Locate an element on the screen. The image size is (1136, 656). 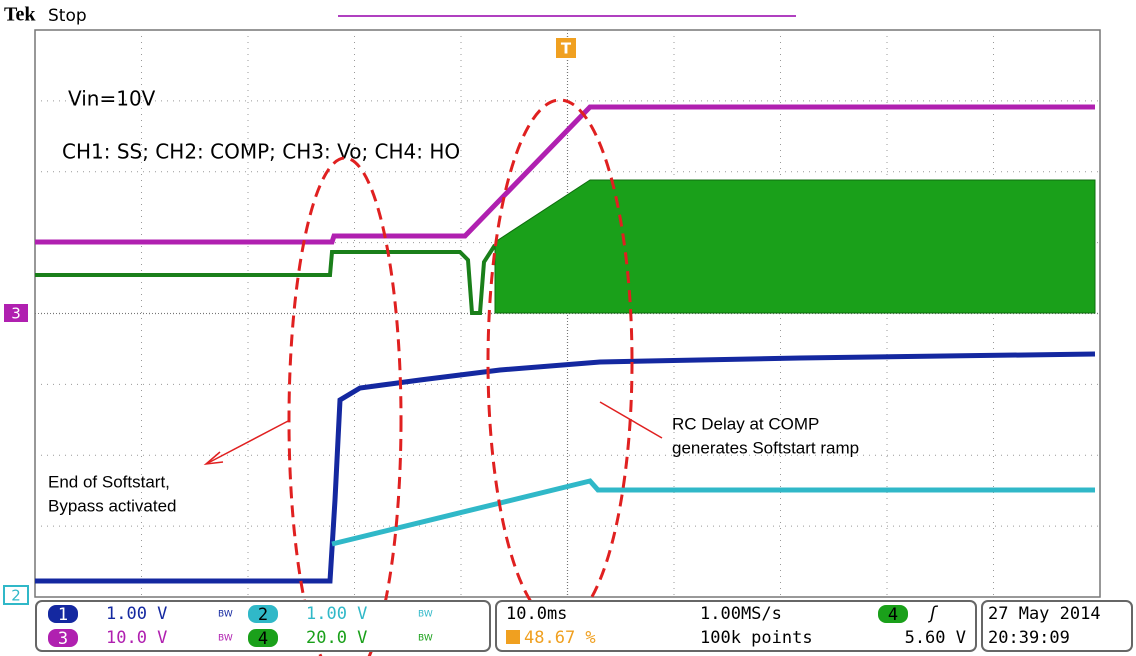
annotation: generates Softstart ramp is located at coordinates (765, 447).